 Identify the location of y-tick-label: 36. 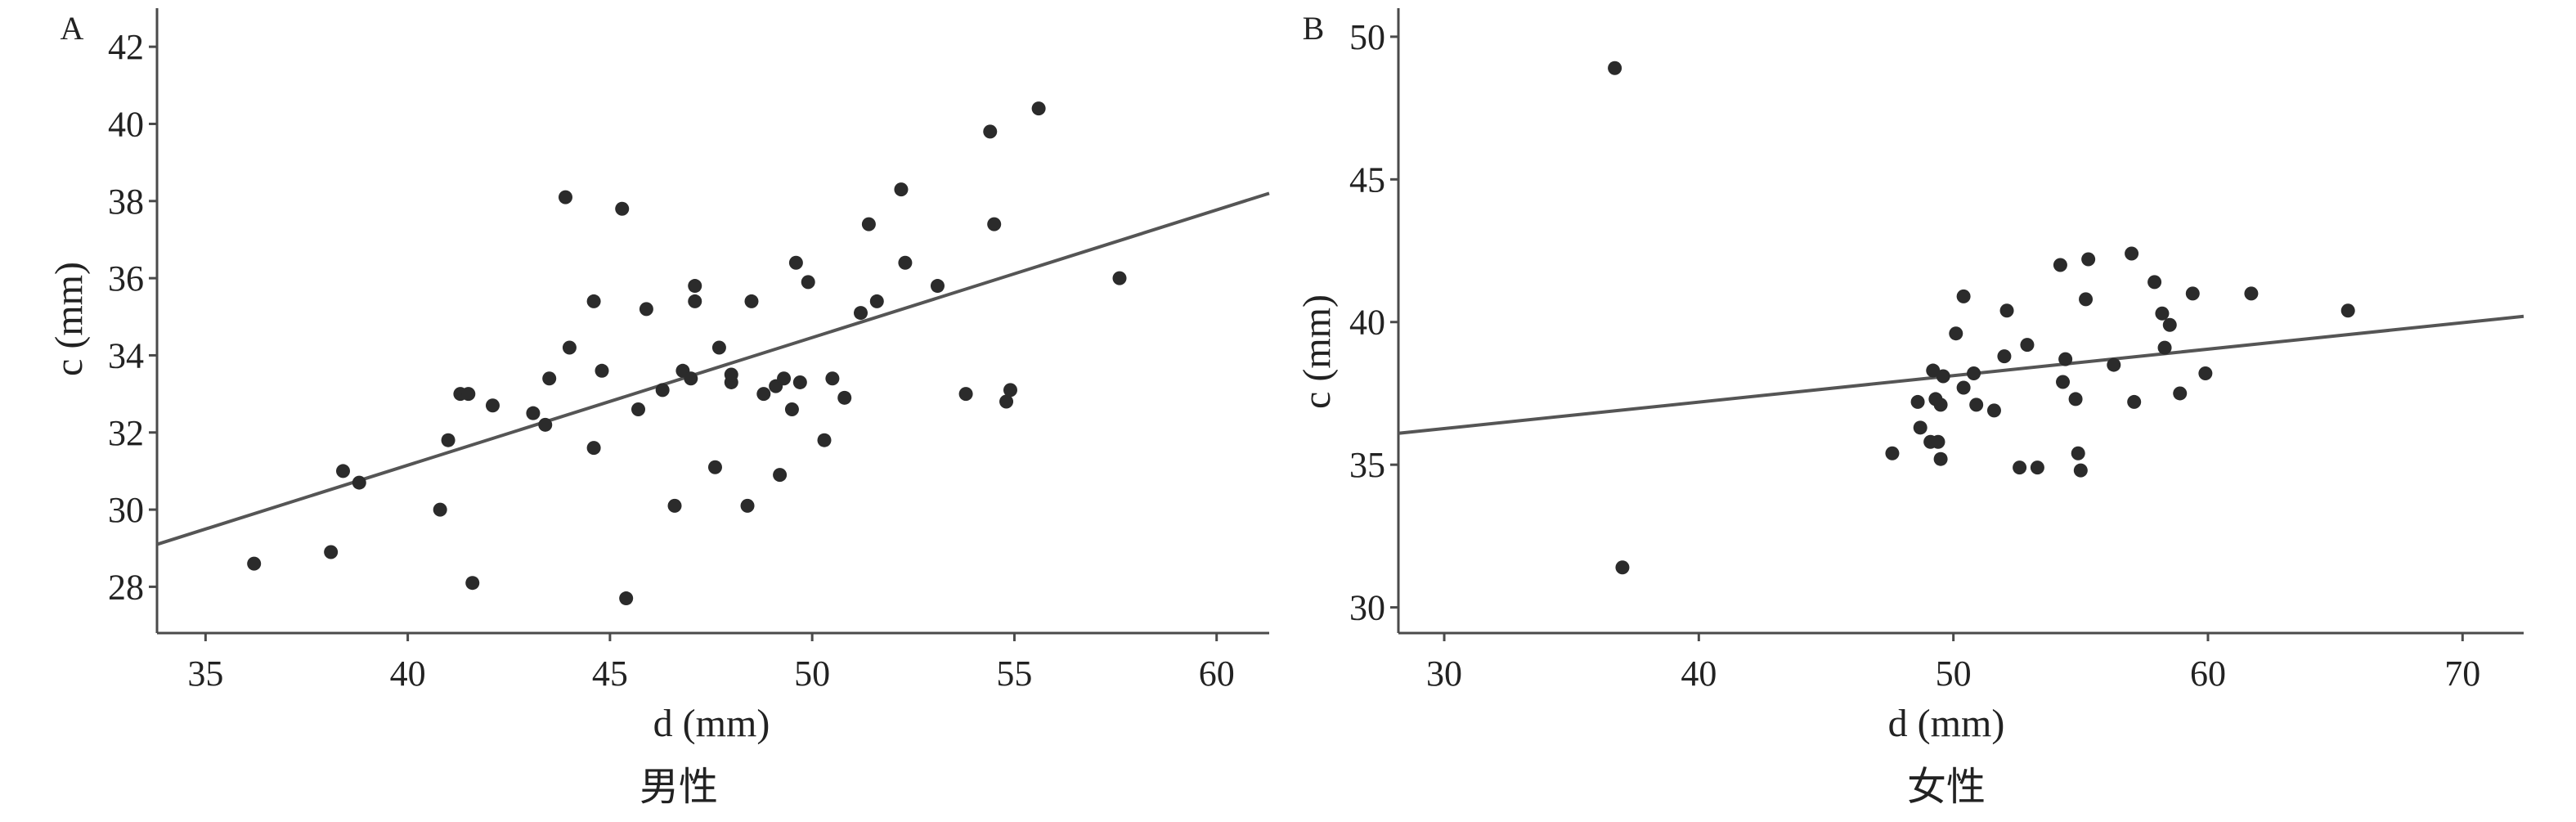
(126, 278).